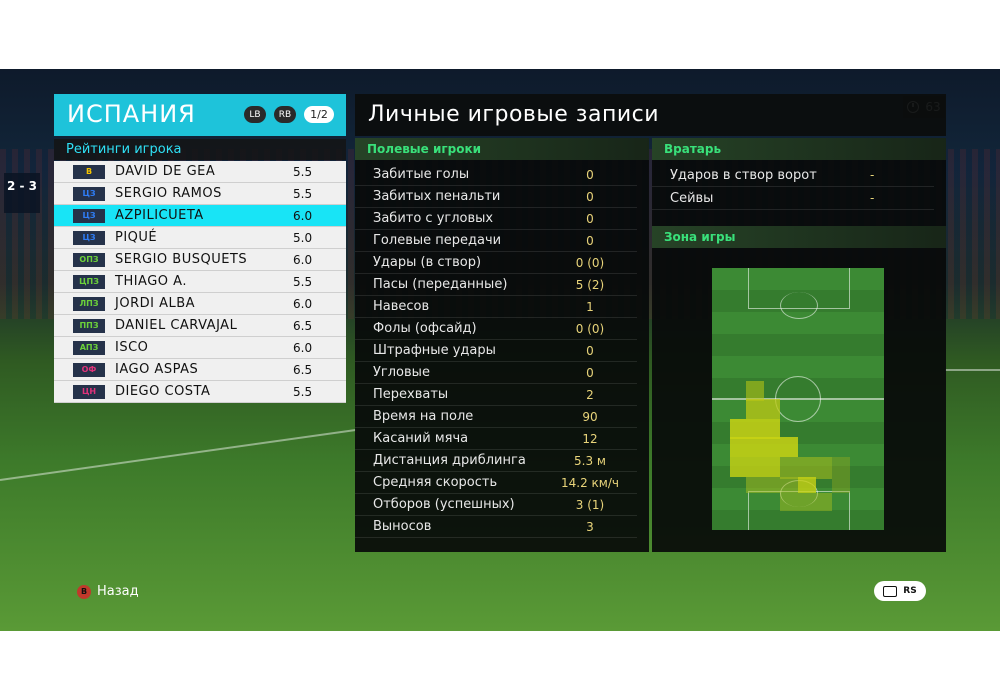 The width and height of the screenshot is (1000, 700). What do you see at coordinates (496, 395) in the screenshot?
I see `stat-row: Перехваты 2` at bounding box center [496, 395].